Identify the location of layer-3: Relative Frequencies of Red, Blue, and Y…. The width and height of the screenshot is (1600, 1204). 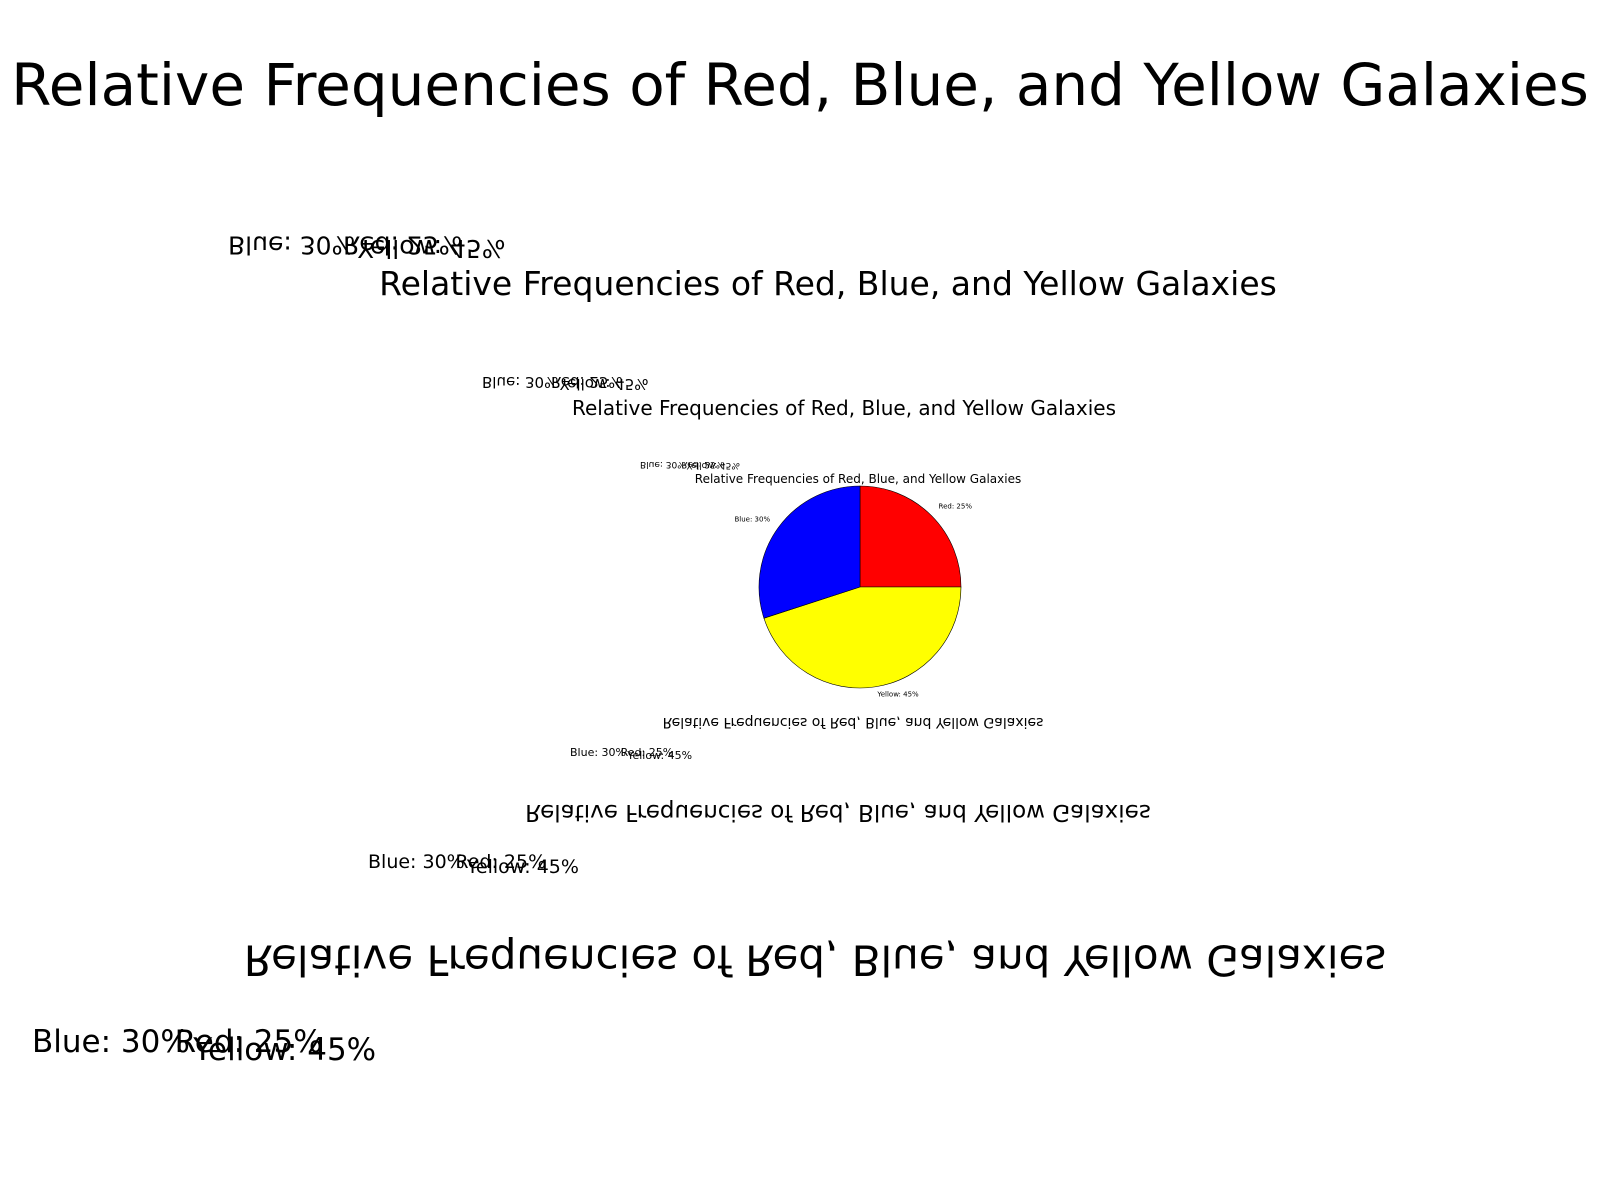
(830, 472).